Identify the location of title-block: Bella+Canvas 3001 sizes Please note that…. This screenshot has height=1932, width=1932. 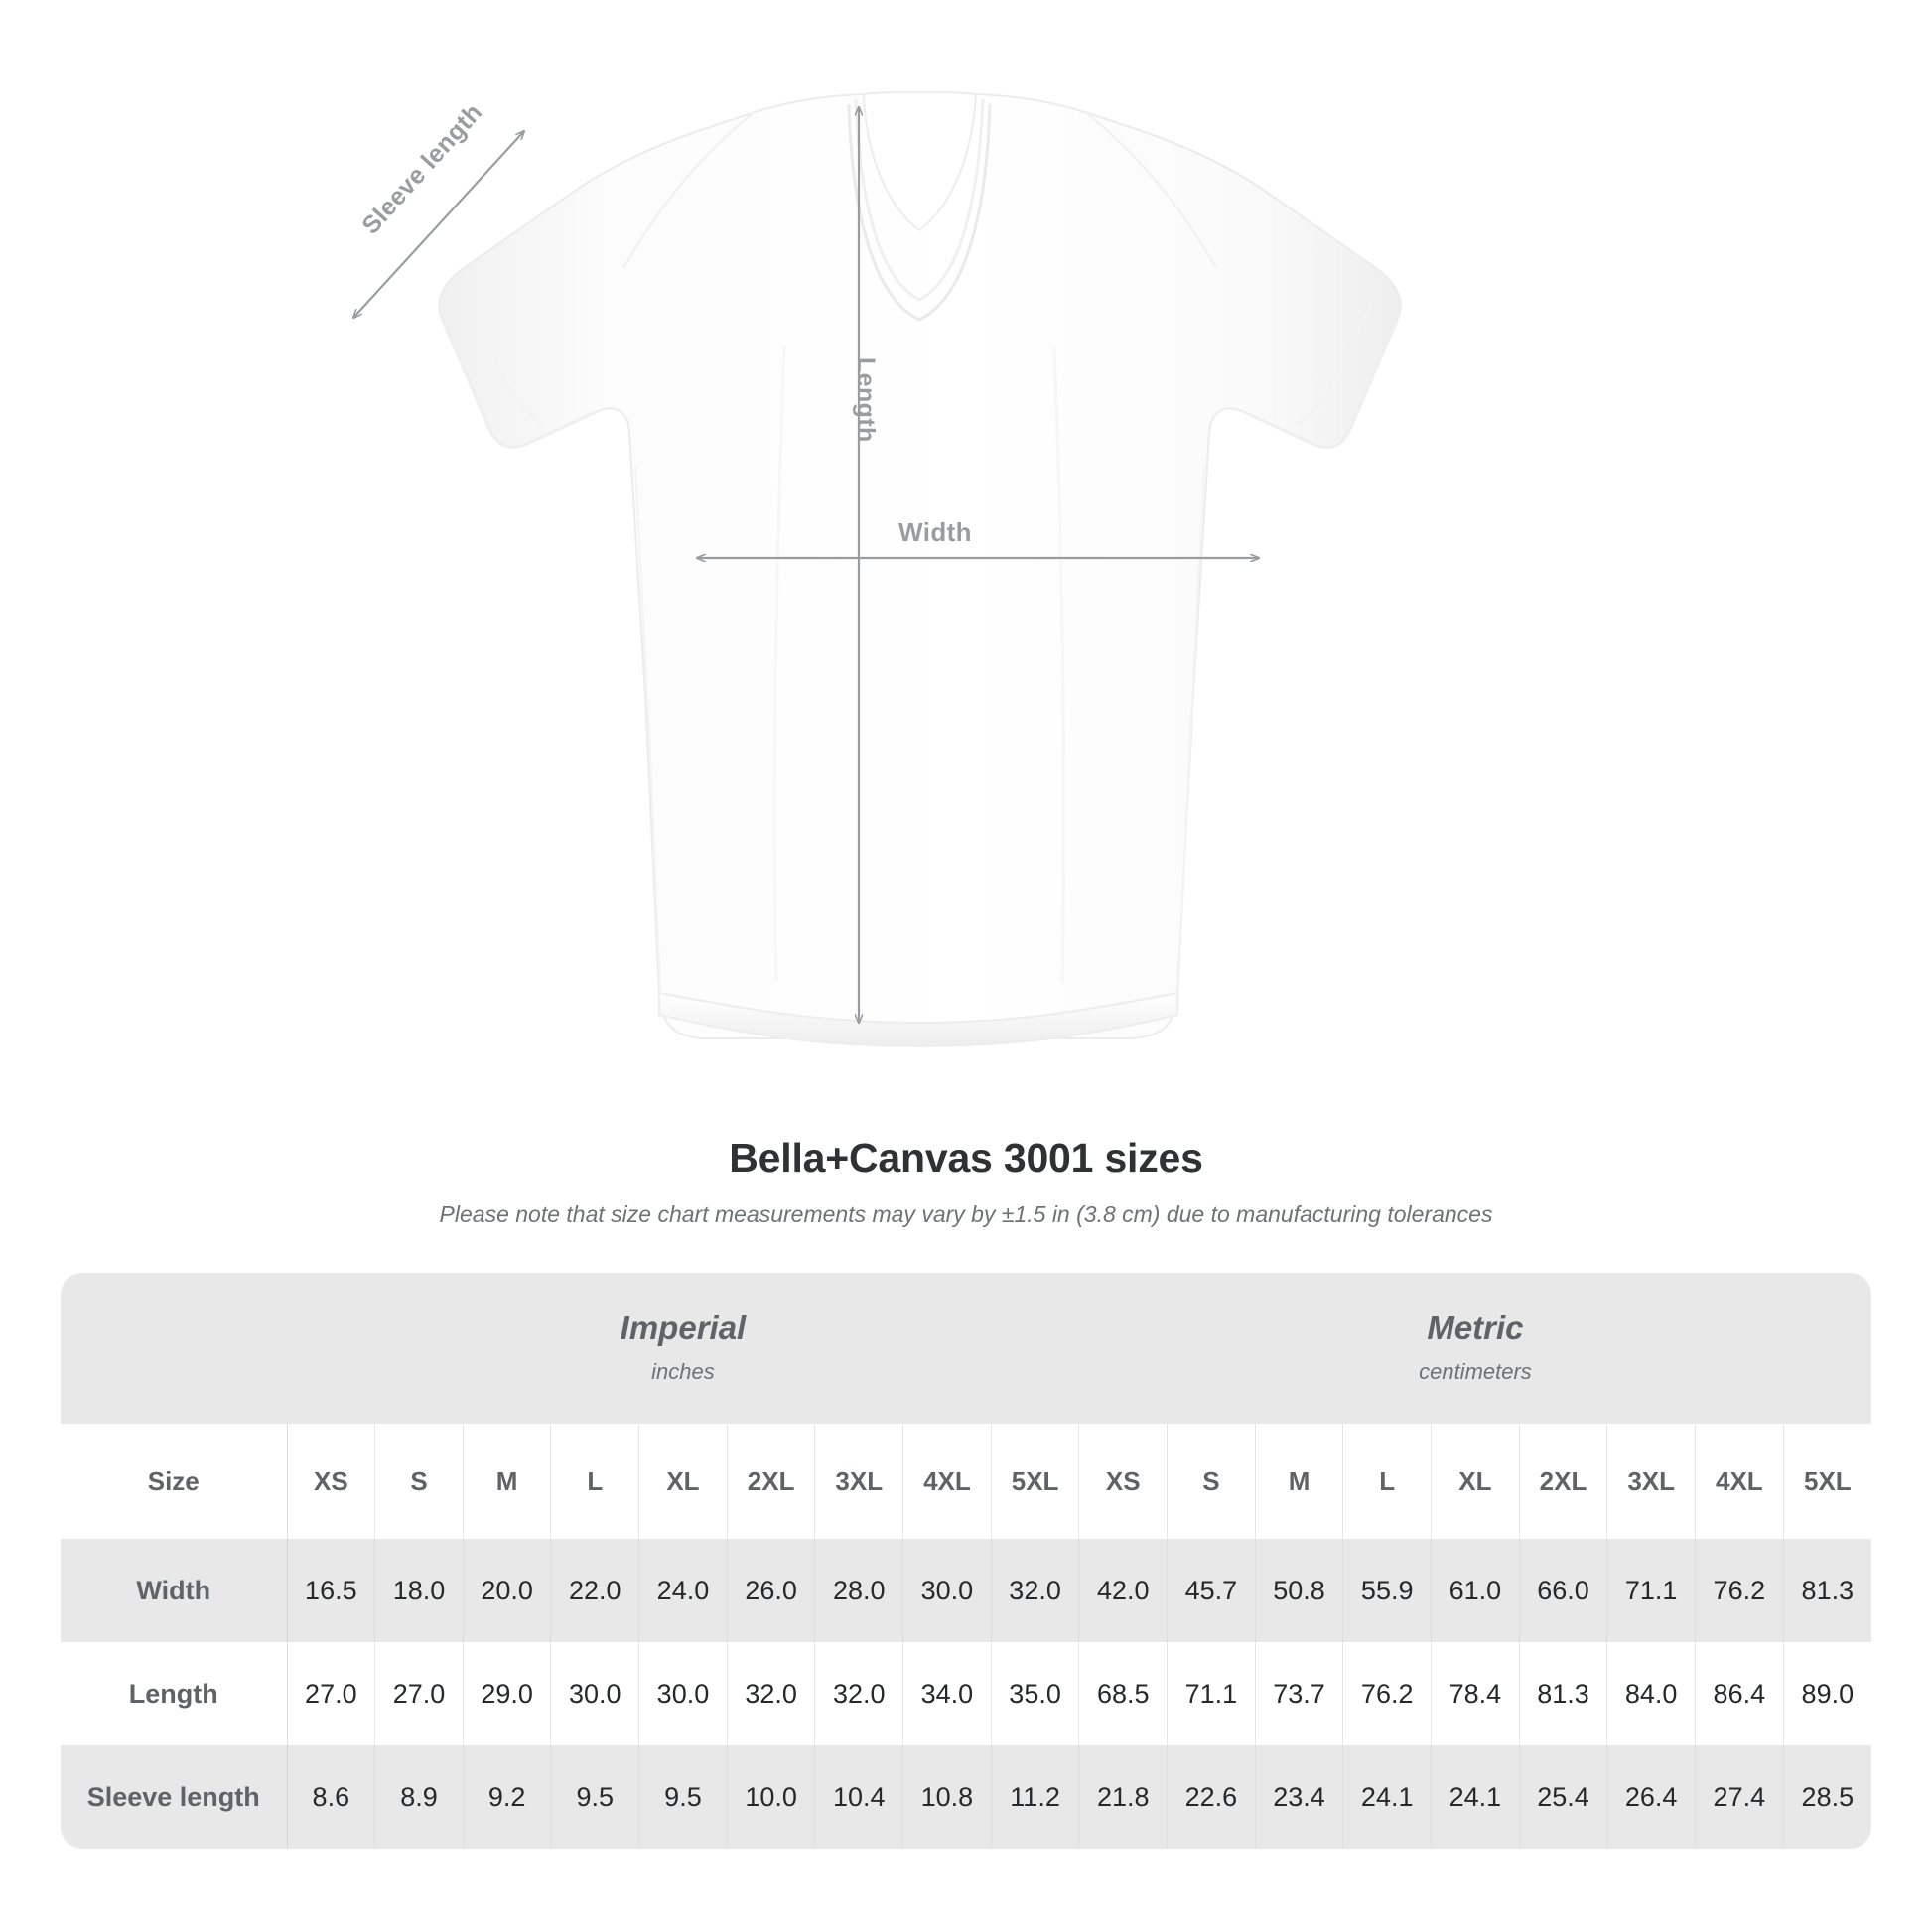
(966, 1180).